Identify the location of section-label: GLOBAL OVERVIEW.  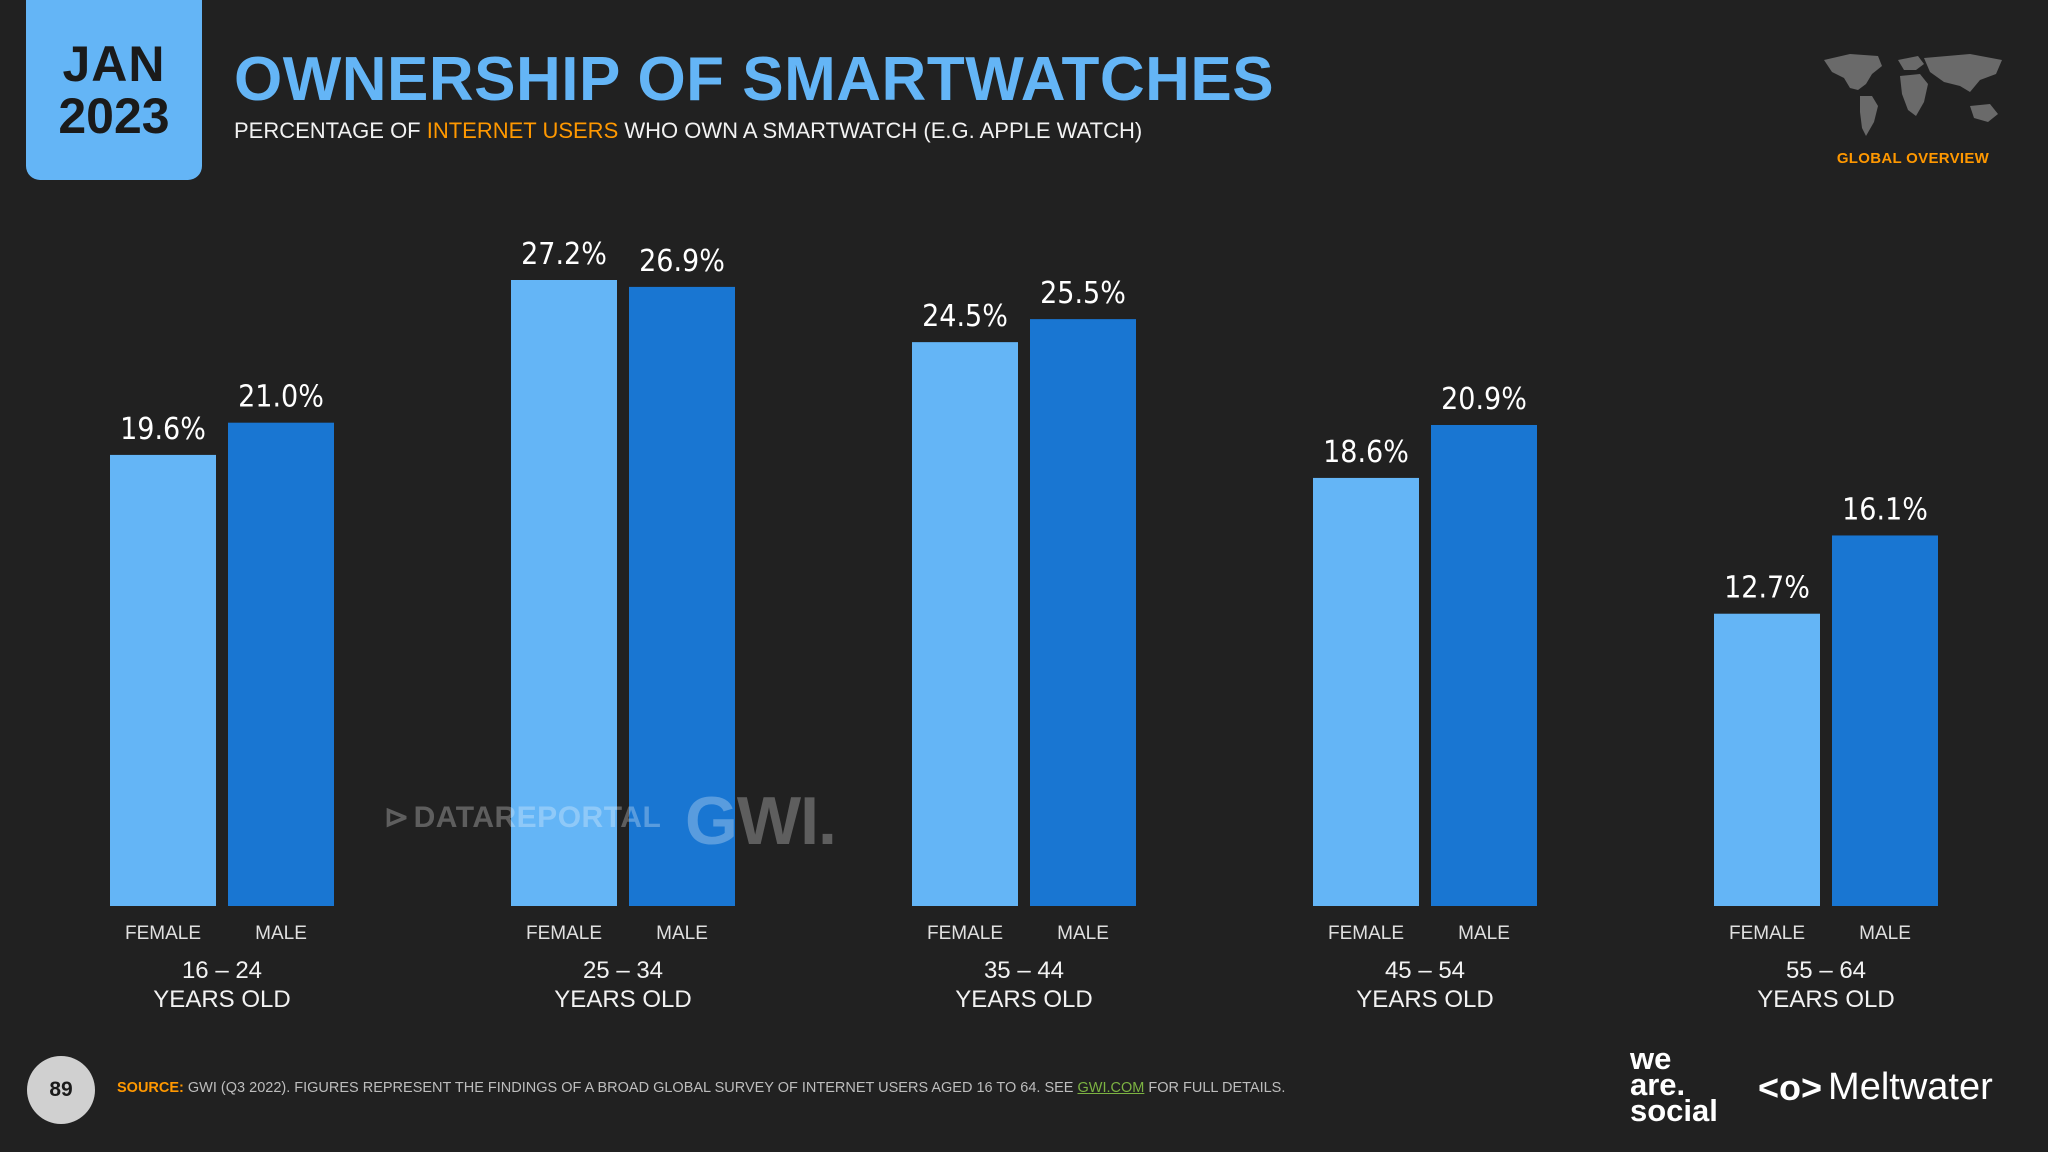
(1913, 158).